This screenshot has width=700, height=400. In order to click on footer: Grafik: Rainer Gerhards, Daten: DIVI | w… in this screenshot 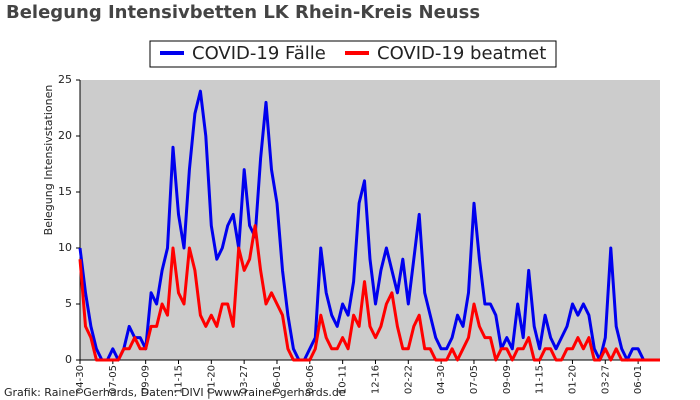, I will do `click(175, 392)`.